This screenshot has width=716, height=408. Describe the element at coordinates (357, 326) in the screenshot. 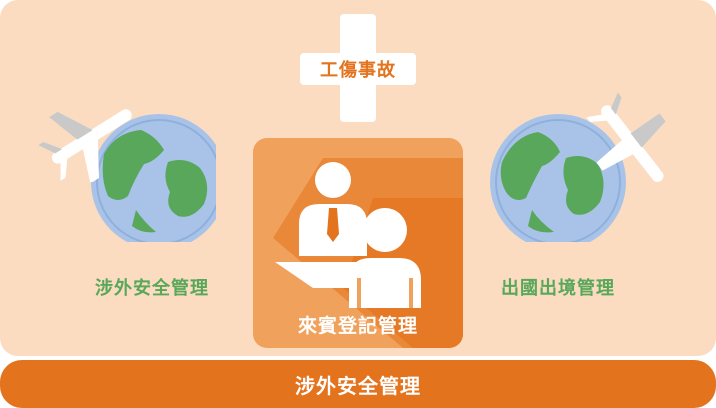

I see `center-label: 來賓登記管理` at that location.